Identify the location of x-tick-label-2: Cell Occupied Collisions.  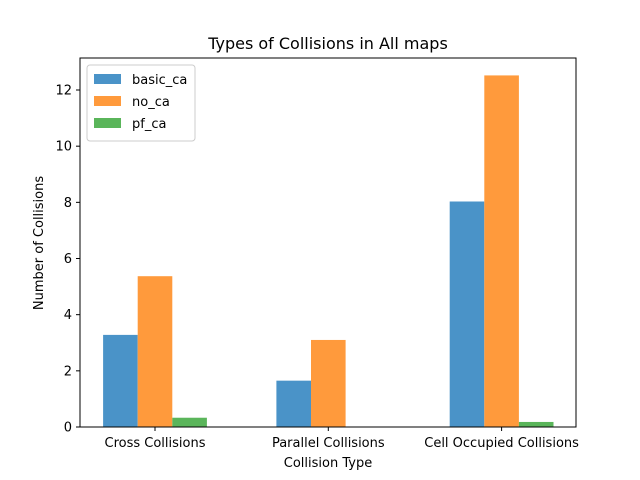
(501, 443).